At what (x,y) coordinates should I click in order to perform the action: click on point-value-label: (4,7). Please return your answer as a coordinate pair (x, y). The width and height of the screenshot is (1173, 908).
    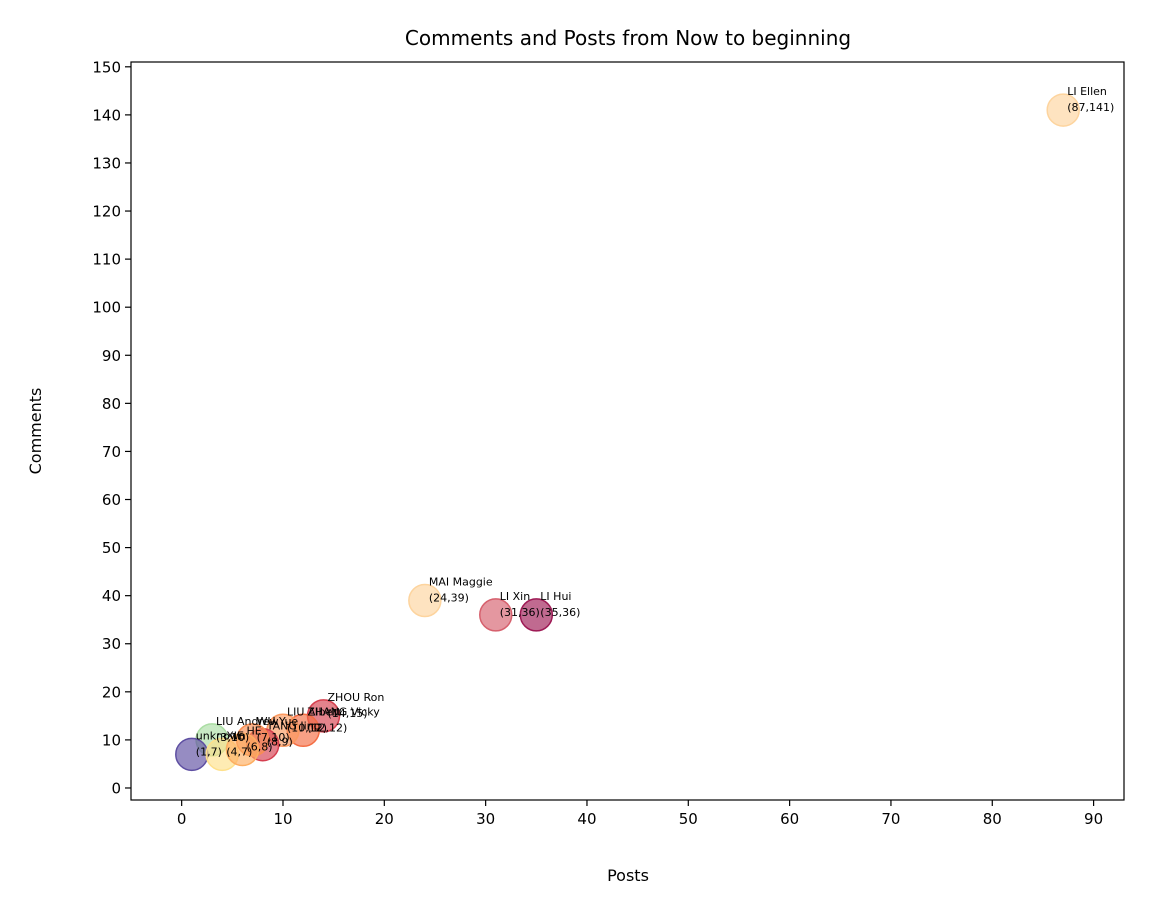
    Looking at the image, I should click on (239, 751).